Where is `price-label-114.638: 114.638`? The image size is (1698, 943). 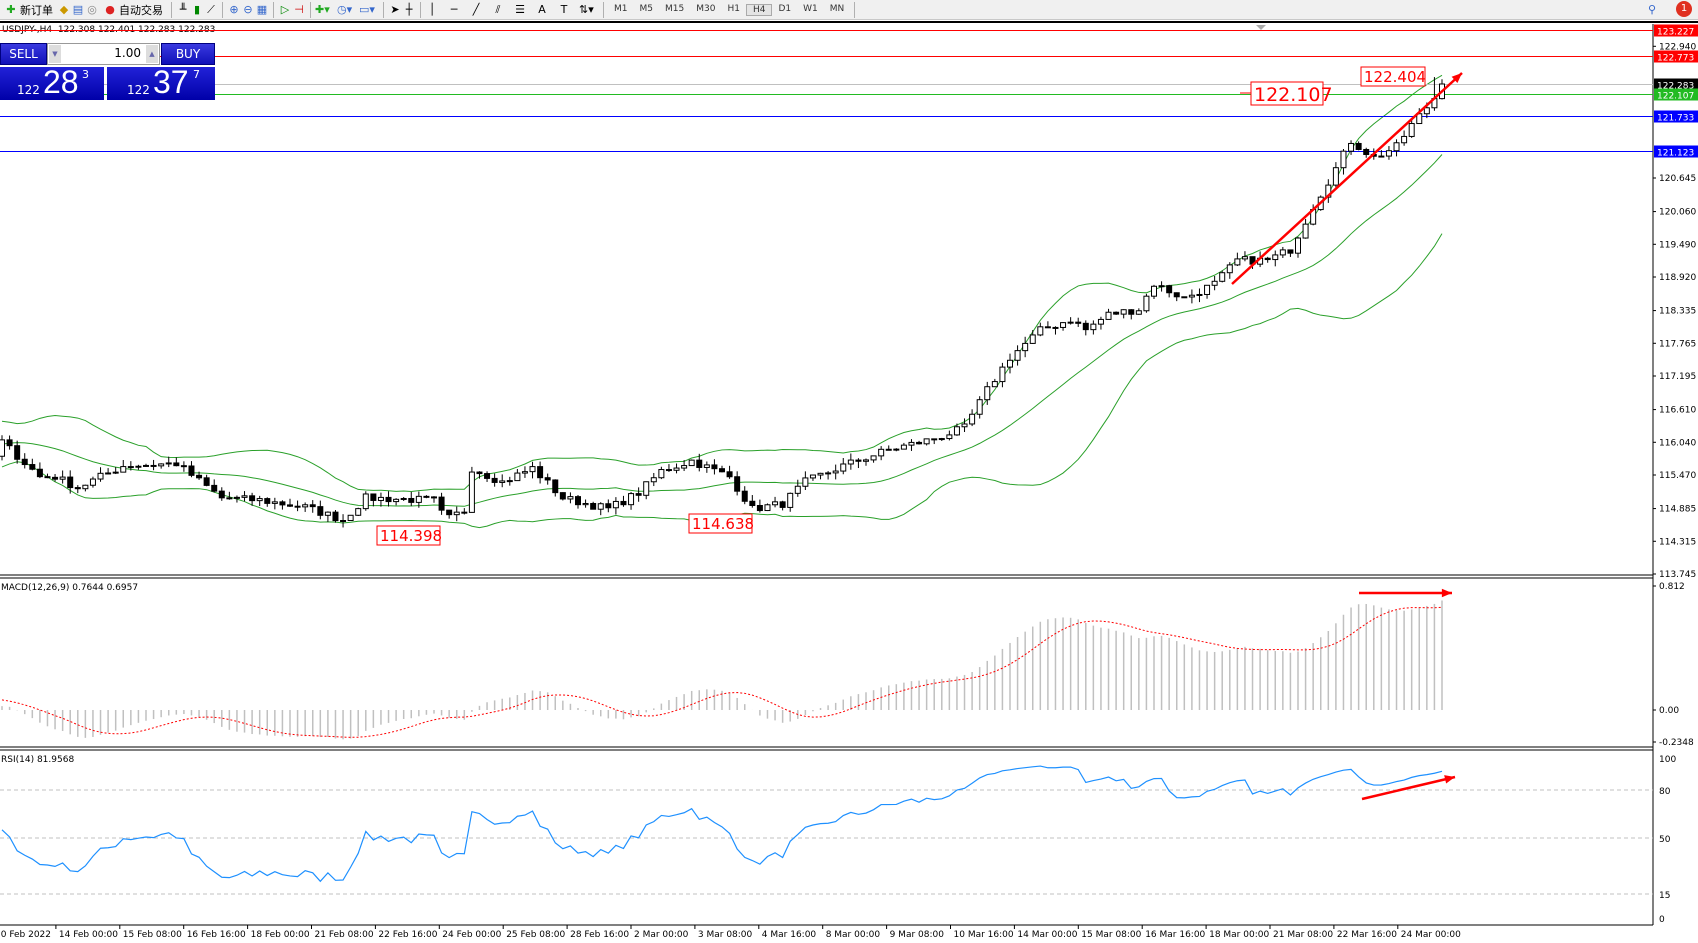
price-label-114.638: 114.638 is located at coordinates (721, 523).